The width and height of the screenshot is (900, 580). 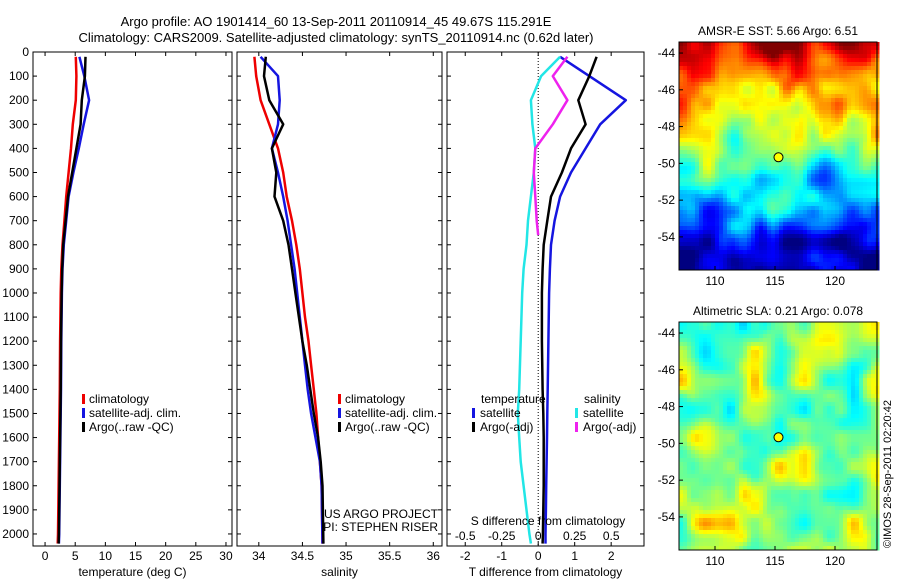 I want to click on y-tick-label: 400, so click(x=19, y=148).